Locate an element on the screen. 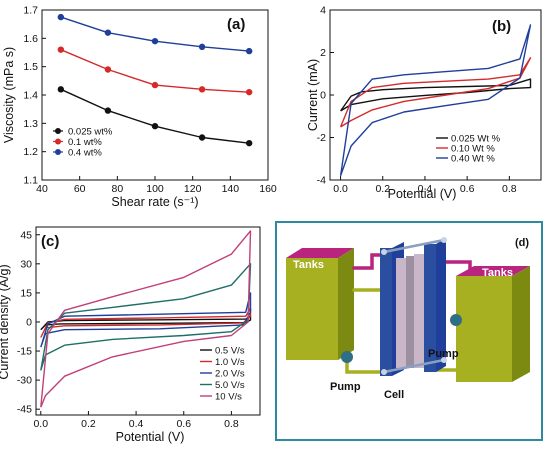  right-pump-label: Pump is located at coordinates (443, 354).